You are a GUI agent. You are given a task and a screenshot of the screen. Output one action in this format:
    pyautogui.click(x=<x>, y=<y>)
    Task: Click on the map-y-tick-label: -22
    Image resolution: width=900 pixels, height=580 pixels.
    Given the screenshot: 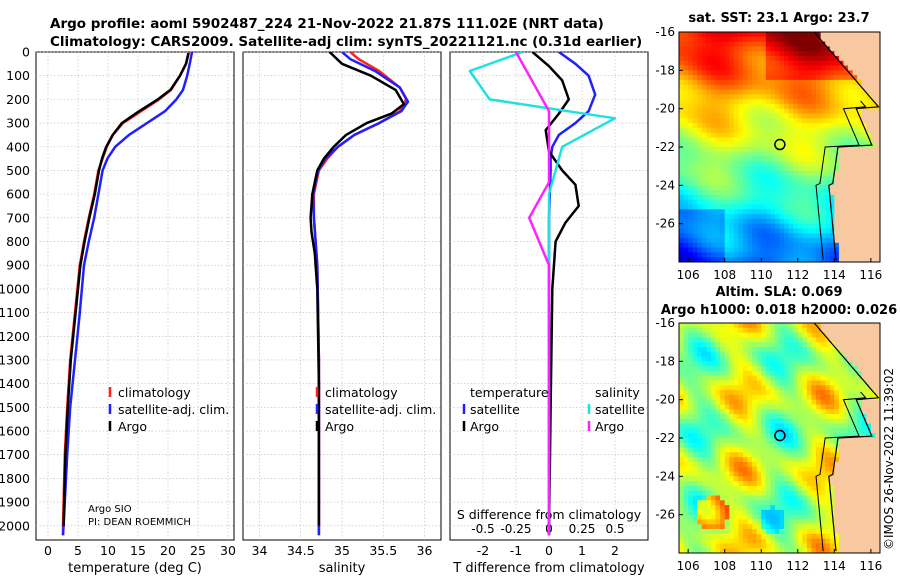 What is the action you would take?
    pyautogui.click(x=665, y=438)
    